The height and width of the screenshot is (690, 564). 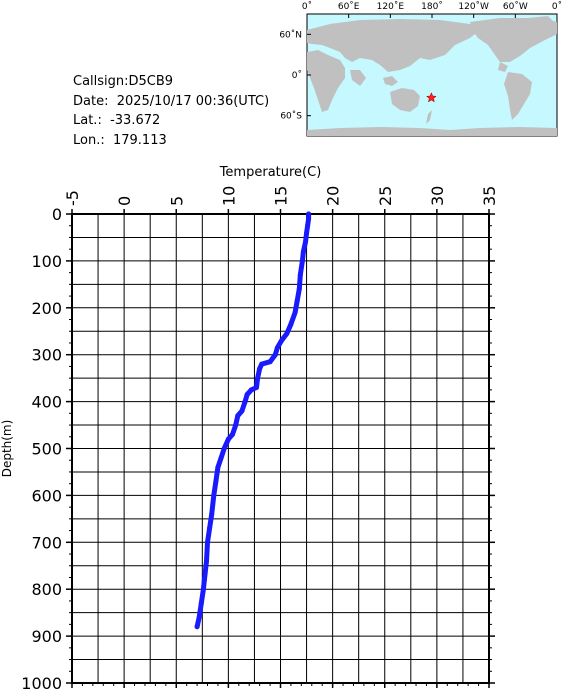 What do you see at coordinates (541, 24) in the screenshot?
I see `land-greenland` at bounding box center [541, 24].